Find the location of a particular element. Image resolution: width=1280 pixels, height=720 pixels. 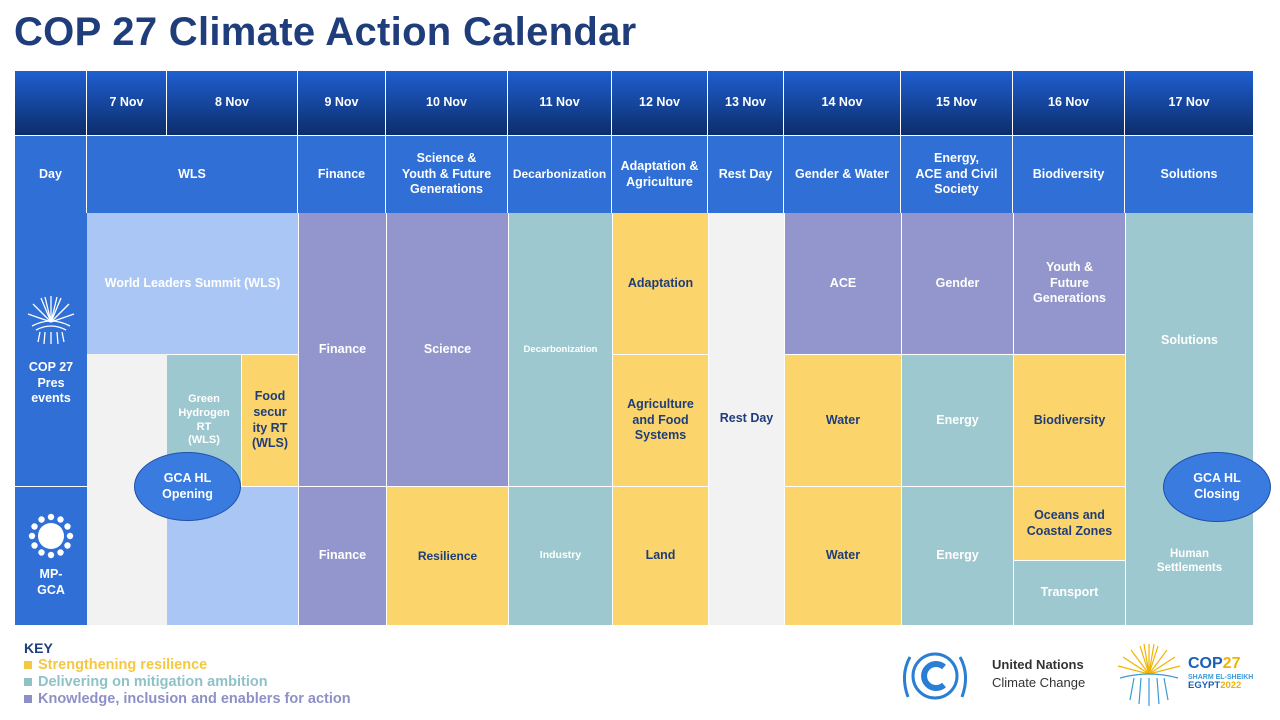

cell-adaptation: Adaptation is located at coordinates (660, 283).